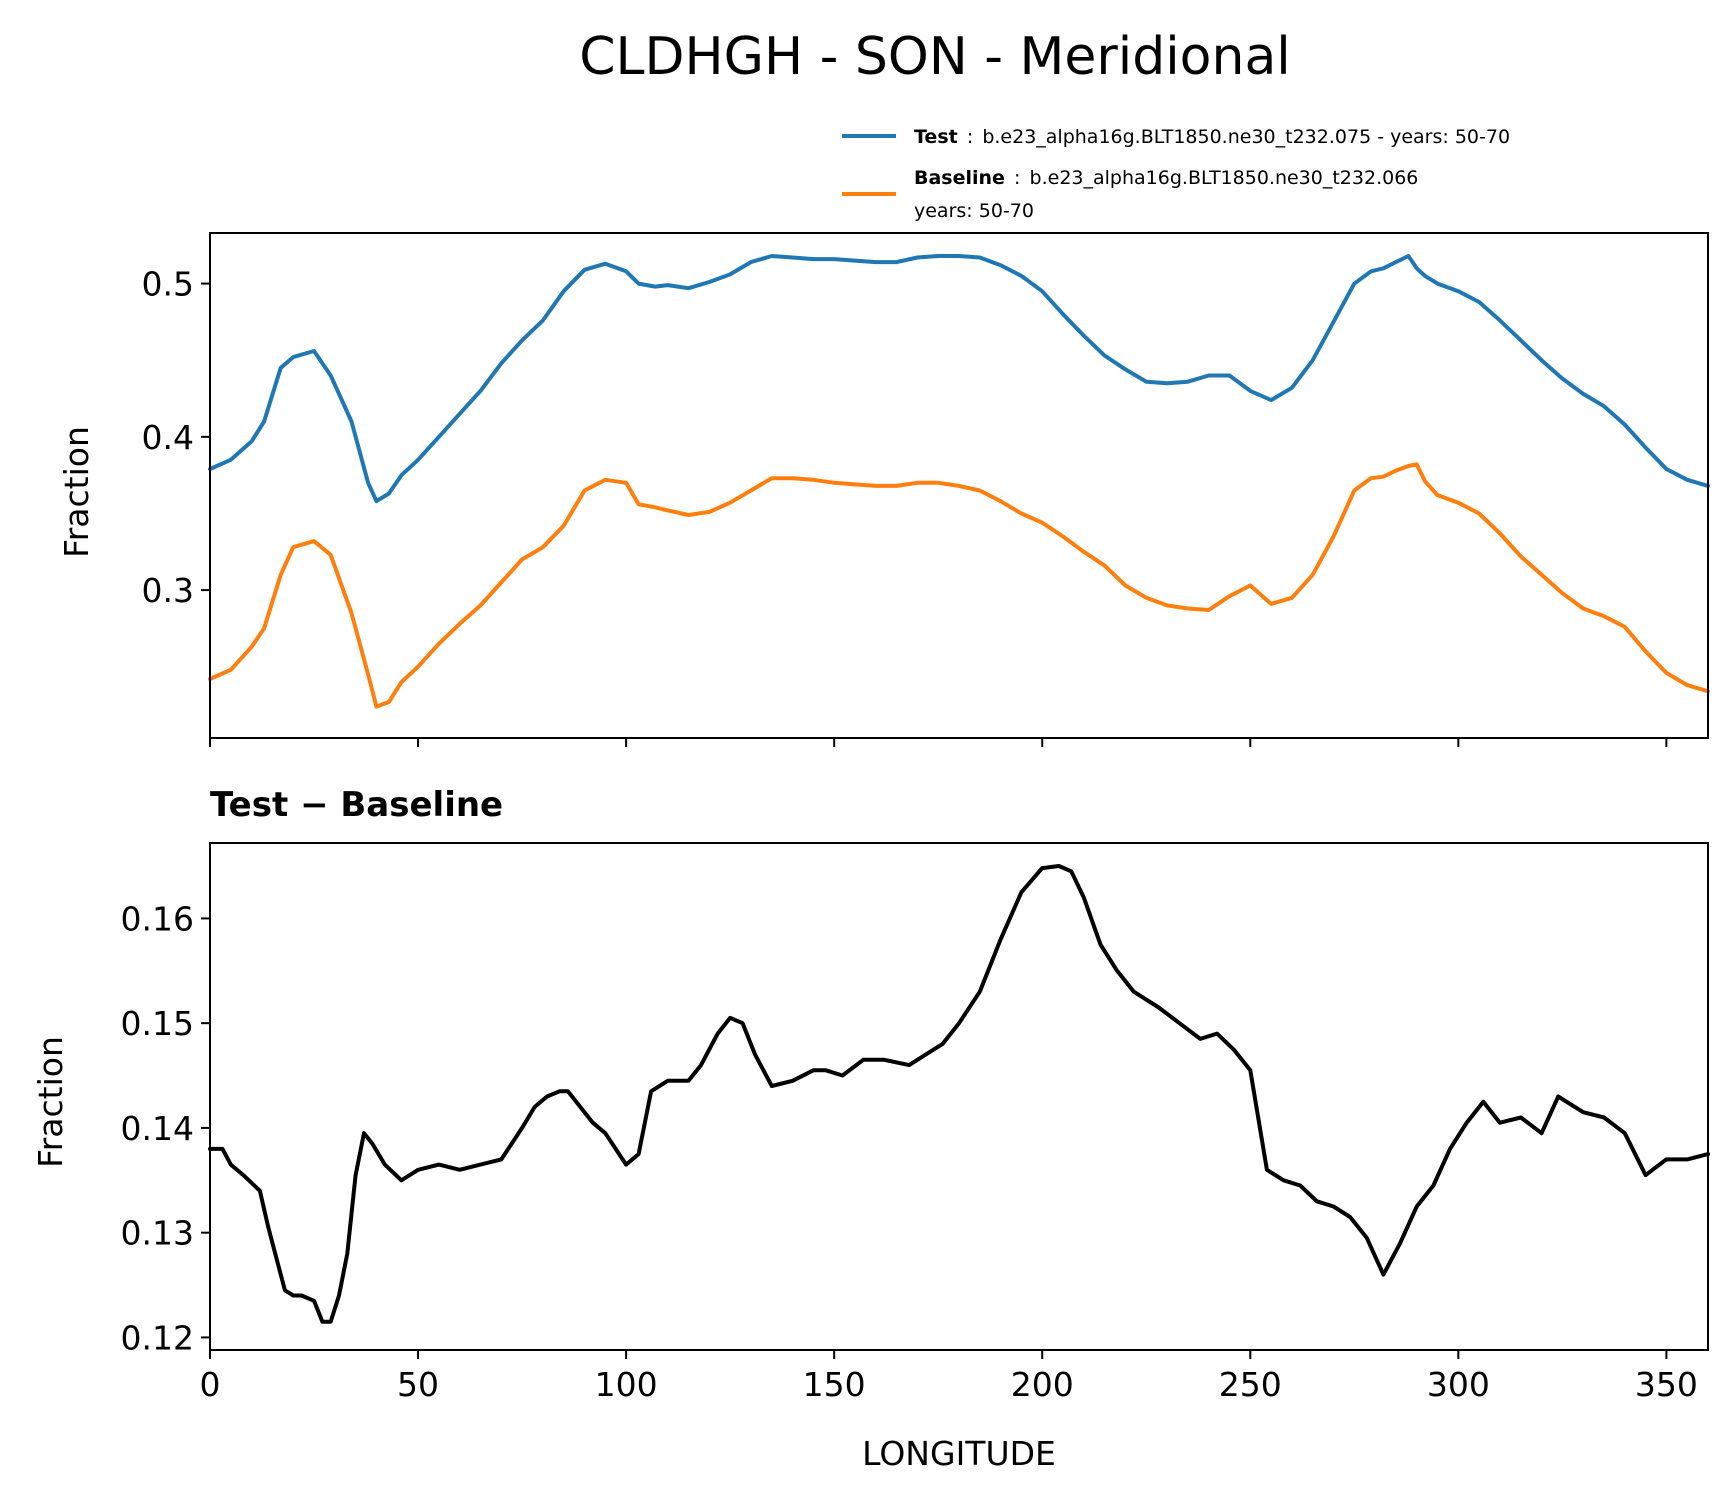 This screenshot has height=1496, width=1730. What do you see at coordinates (959, 379) in the screenshot?
I see `top-series-test-line` at bounding box center [959, 379].